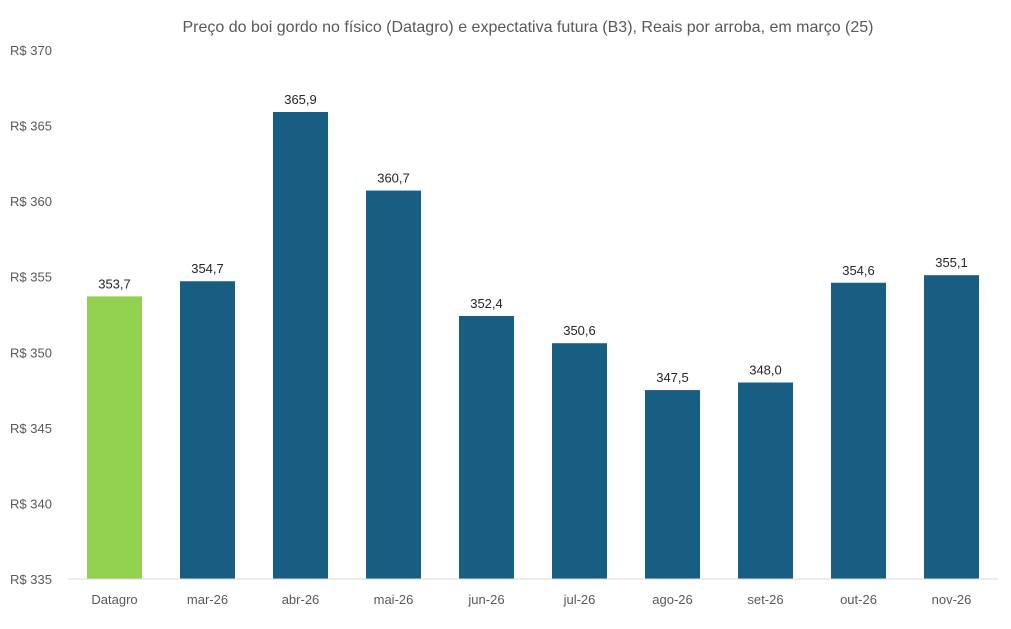  I want to click on x-tick-label: jun-26, so click(485, 599).